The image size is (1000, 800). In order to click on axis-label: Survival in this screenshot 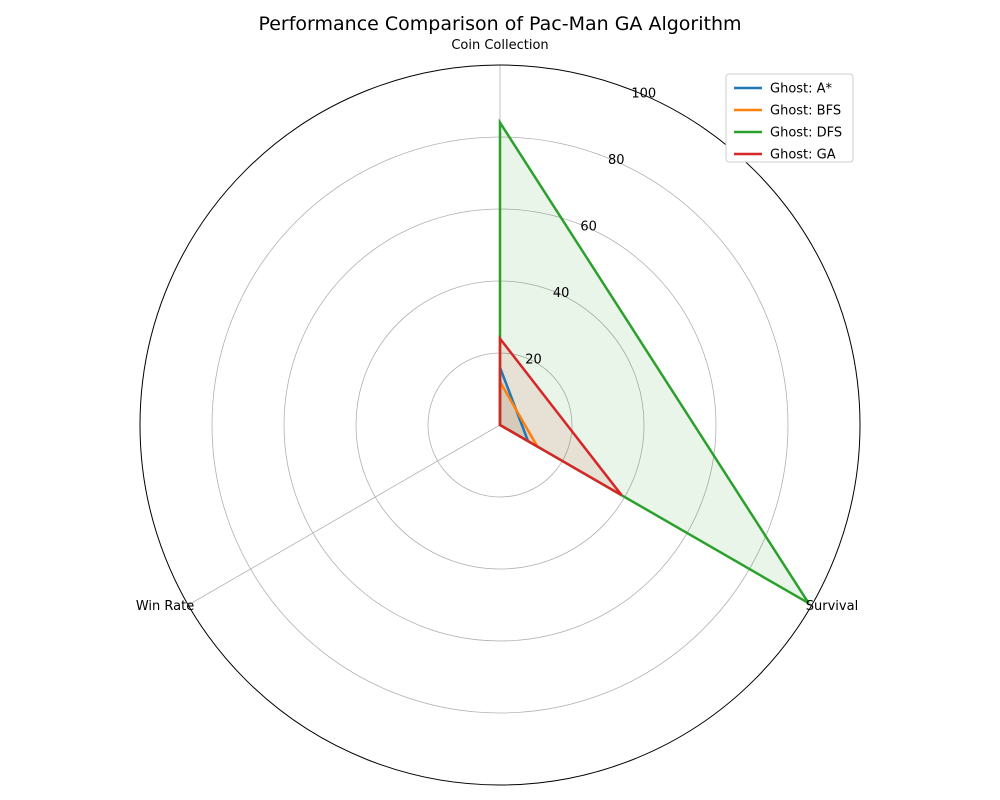, I will do `click(832, 606)`.